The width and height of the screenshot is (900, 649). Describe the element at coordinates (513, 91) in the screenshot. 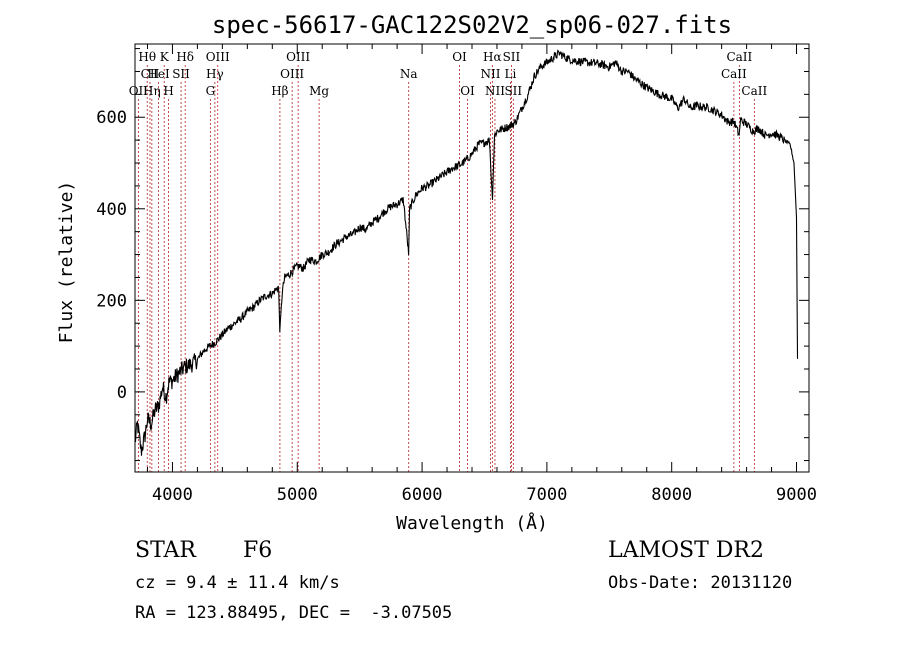

I see `line-label-24: SII` at that location.